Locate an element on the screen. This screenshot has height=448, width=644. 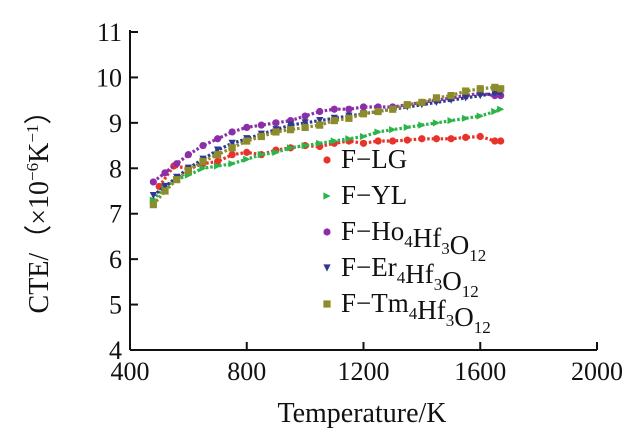
y-tick-label: 6 is located at coordinates (115, 259).